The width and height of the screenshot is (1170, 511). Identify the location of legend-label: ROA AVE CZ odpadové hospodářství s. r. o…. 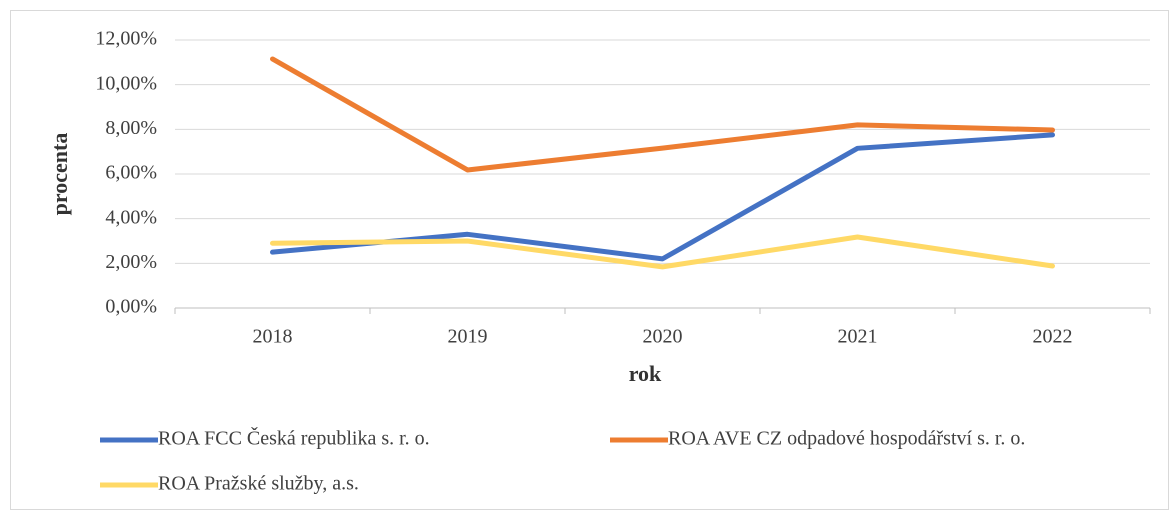
(846, 439).